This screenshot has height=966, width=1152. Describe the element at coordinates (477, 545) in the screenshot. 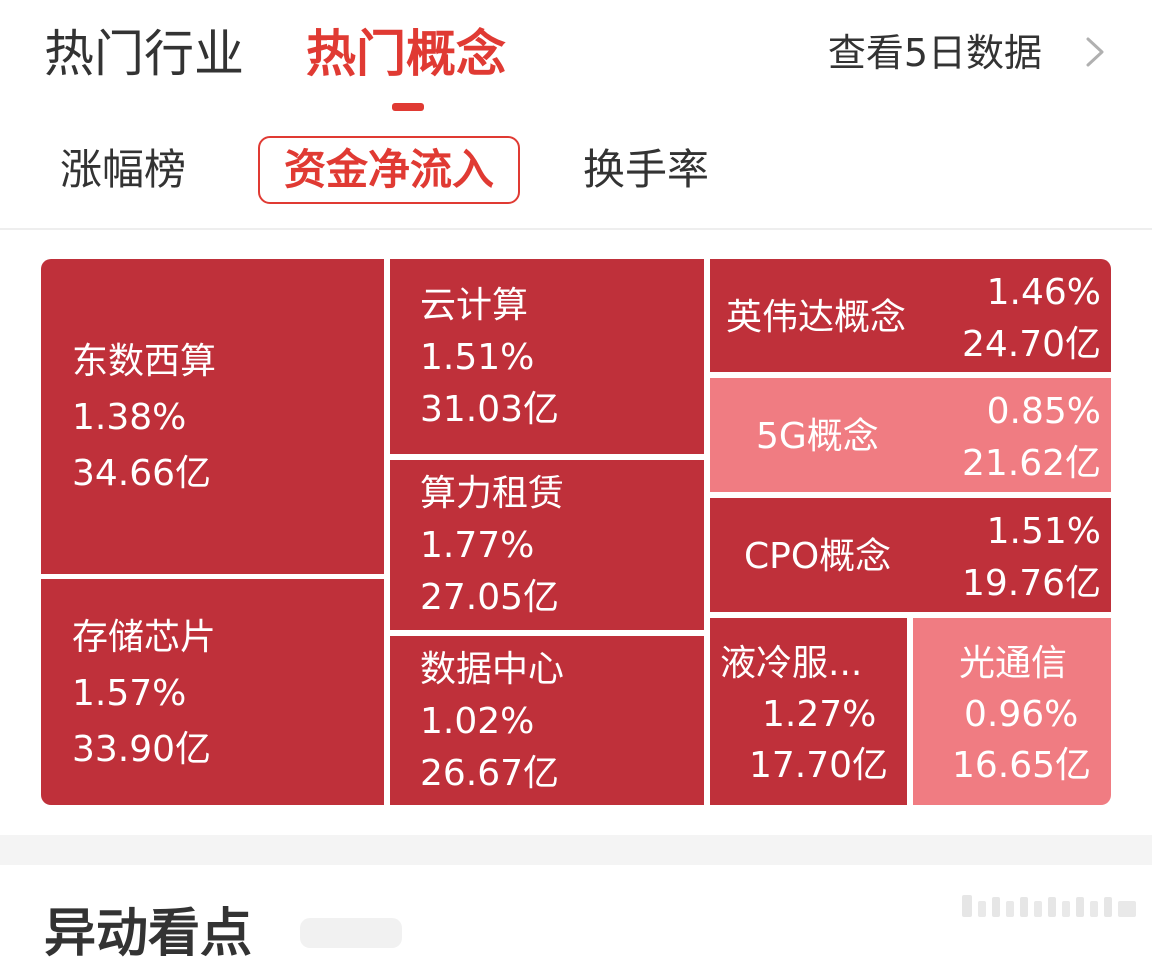

I see `tile-change: 1.77%` at that location.